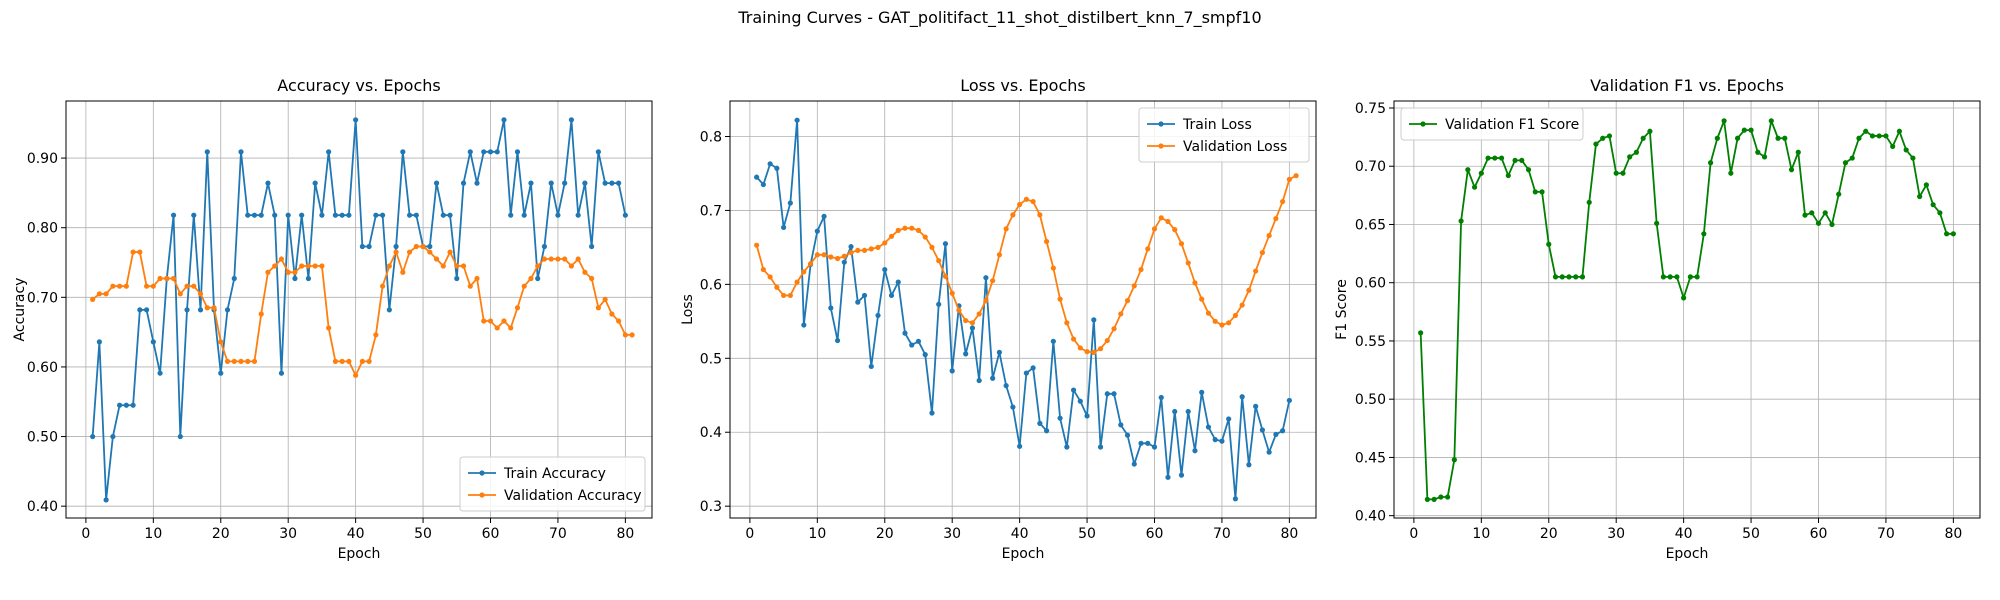 The width and height of the screenshot is (2000, 600). I want to click on legend-box, so click(1492, 124).